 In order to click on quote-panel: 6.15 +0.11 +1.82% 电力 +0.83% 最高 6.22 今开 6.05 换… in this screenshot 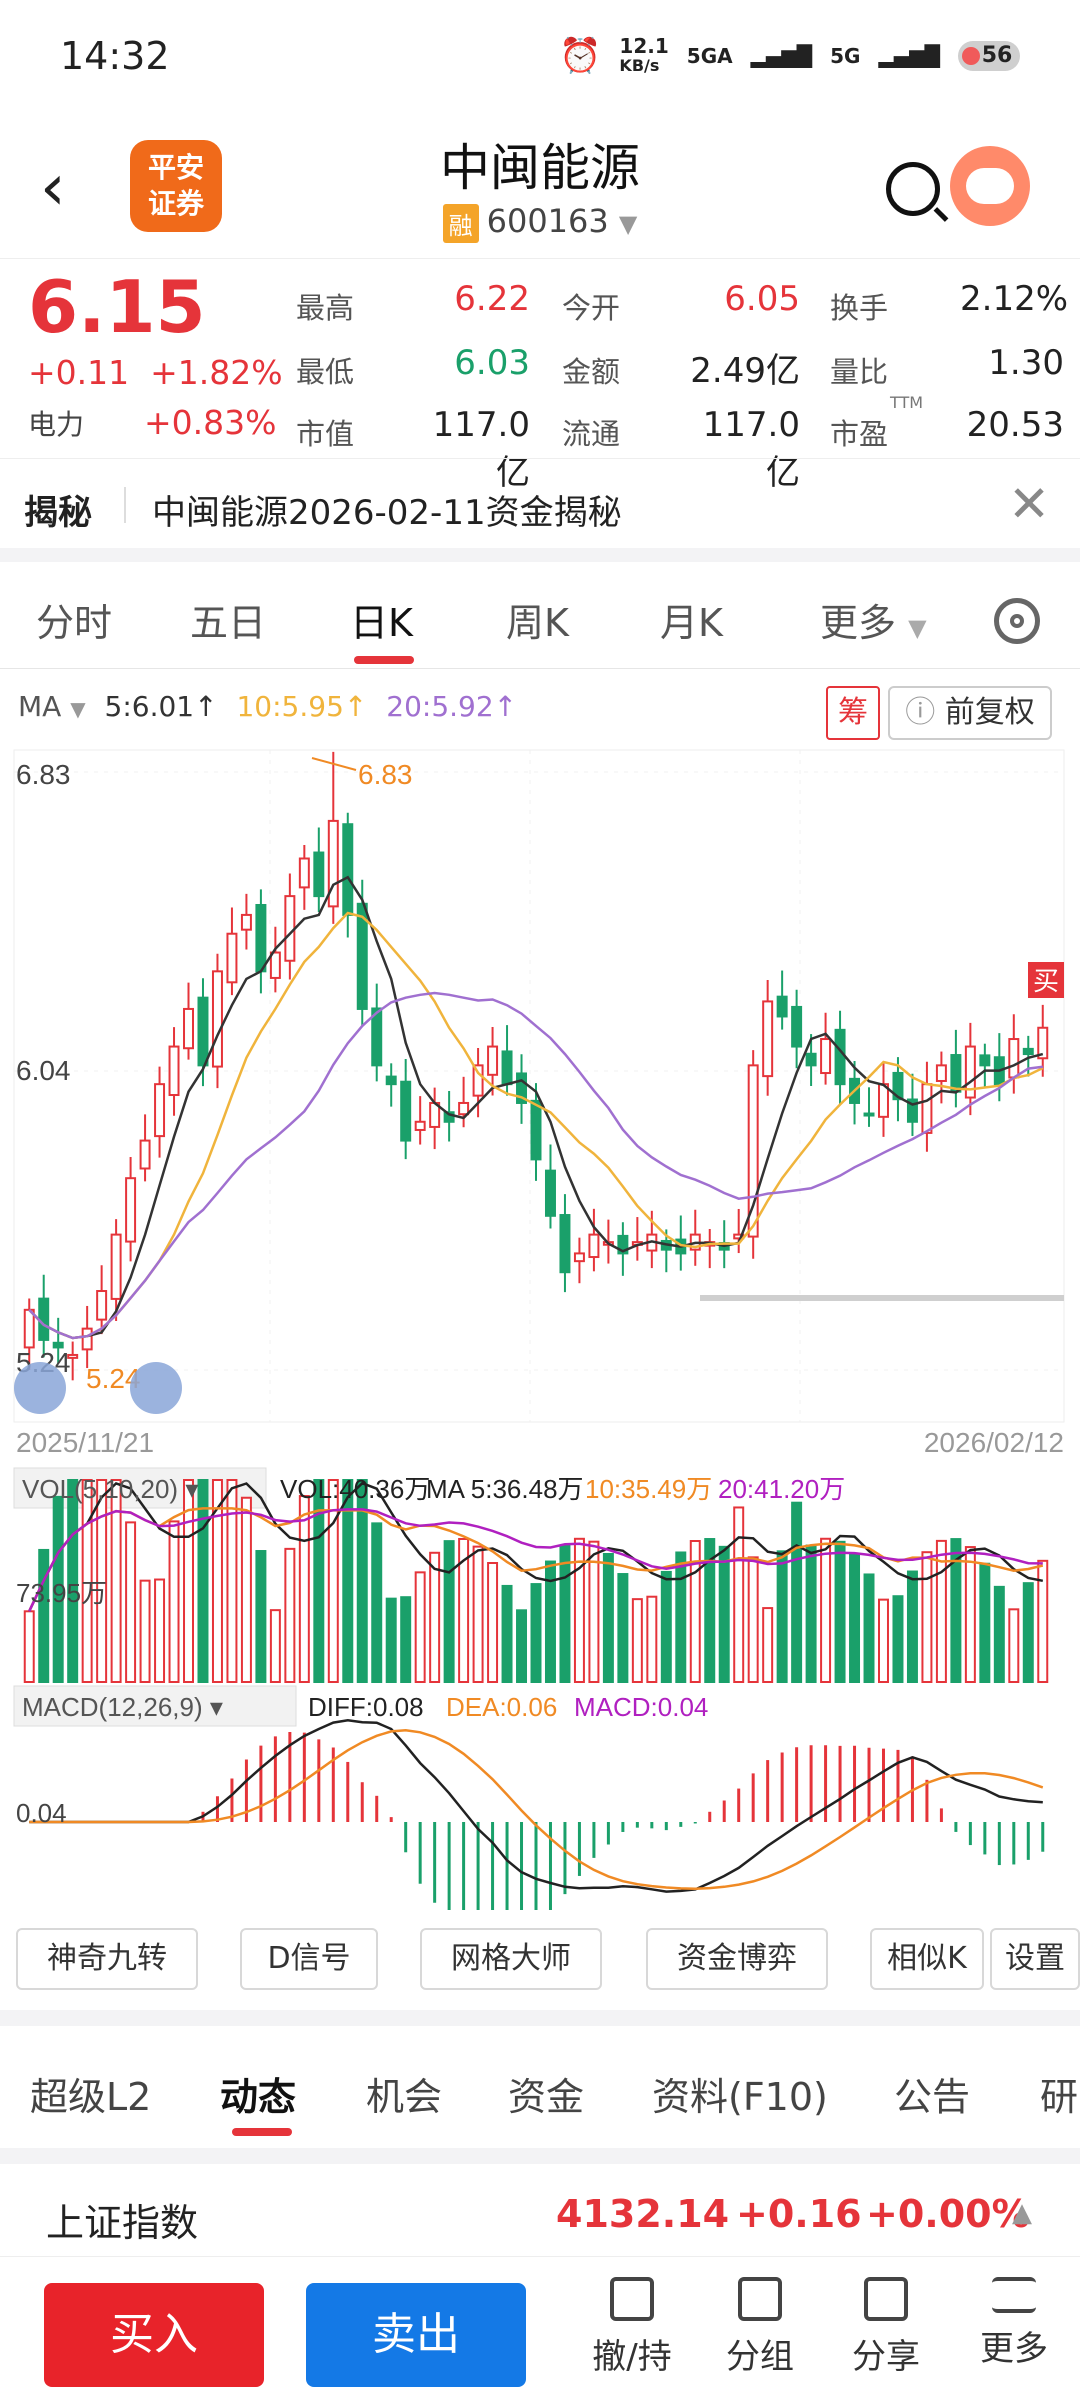, I will do `click(540, 375)`.